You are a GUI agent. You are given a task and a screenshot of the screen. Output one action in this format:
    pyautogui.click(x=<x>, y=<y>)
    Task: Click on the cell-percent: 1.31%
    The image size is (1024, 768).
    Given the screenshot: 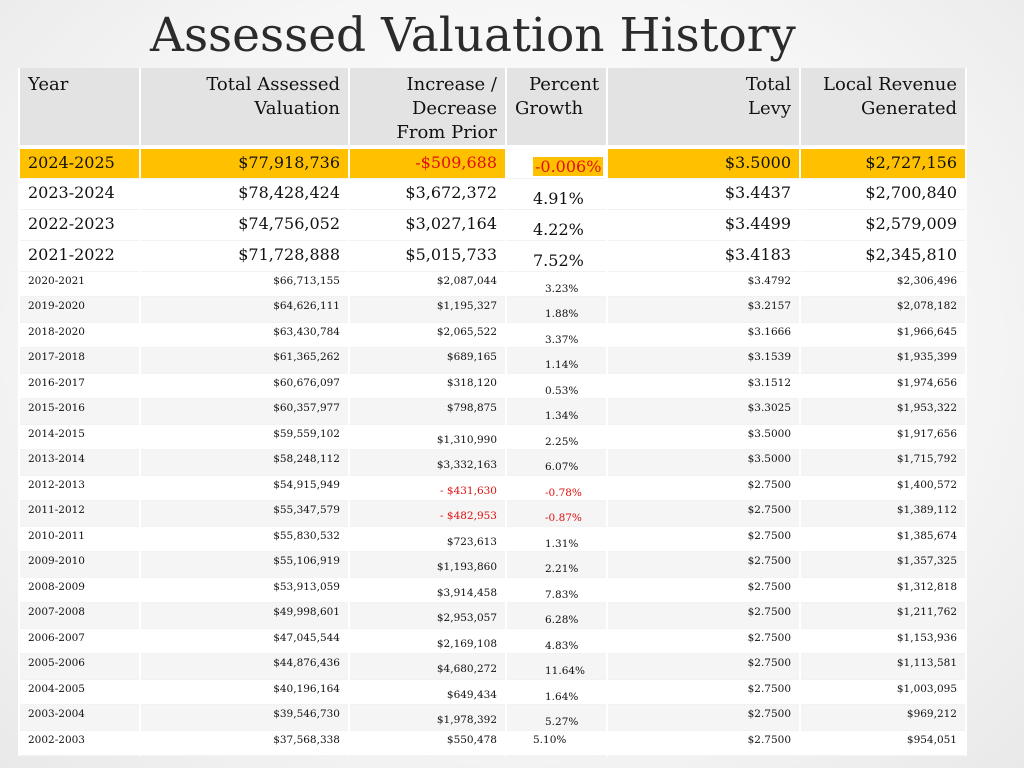 What is the action you would take?
    pyautogui.click(x=556, y=539)
    